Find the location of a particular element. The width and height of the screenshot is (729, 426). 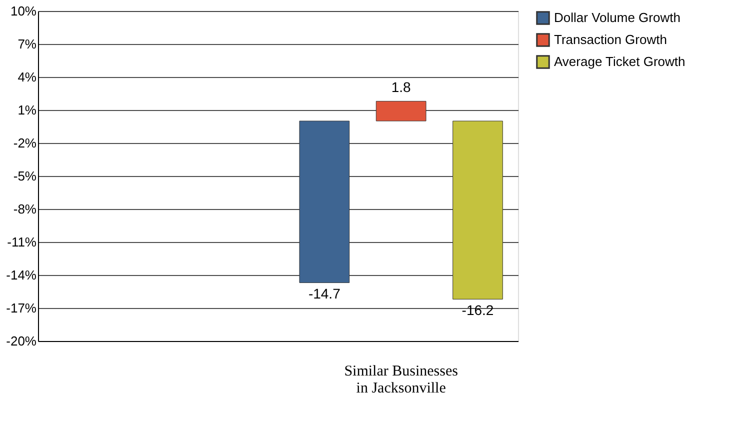

y-tick-label: -5% is located at coordinates (25, 176).